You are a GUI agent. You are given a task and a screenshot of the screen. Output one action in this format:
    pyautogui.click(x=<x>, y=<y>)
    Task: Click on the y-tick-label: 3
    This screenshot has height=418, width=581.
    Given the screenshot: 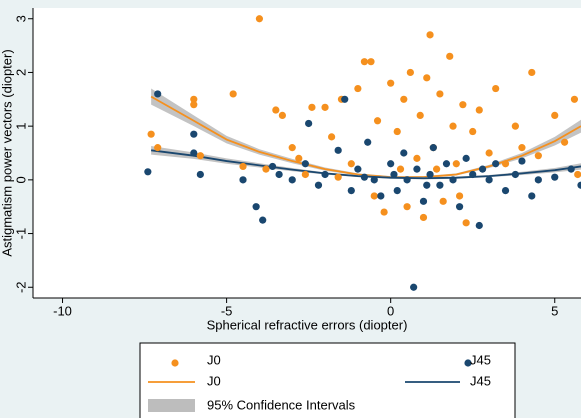 What is the action you would take?
    pyautogui.click(x=20, y=18)
    